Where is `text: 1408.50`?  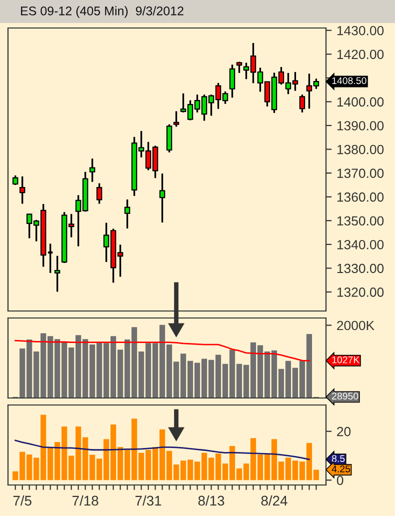
text: 1408.50 is located at coordinates (349, 80).